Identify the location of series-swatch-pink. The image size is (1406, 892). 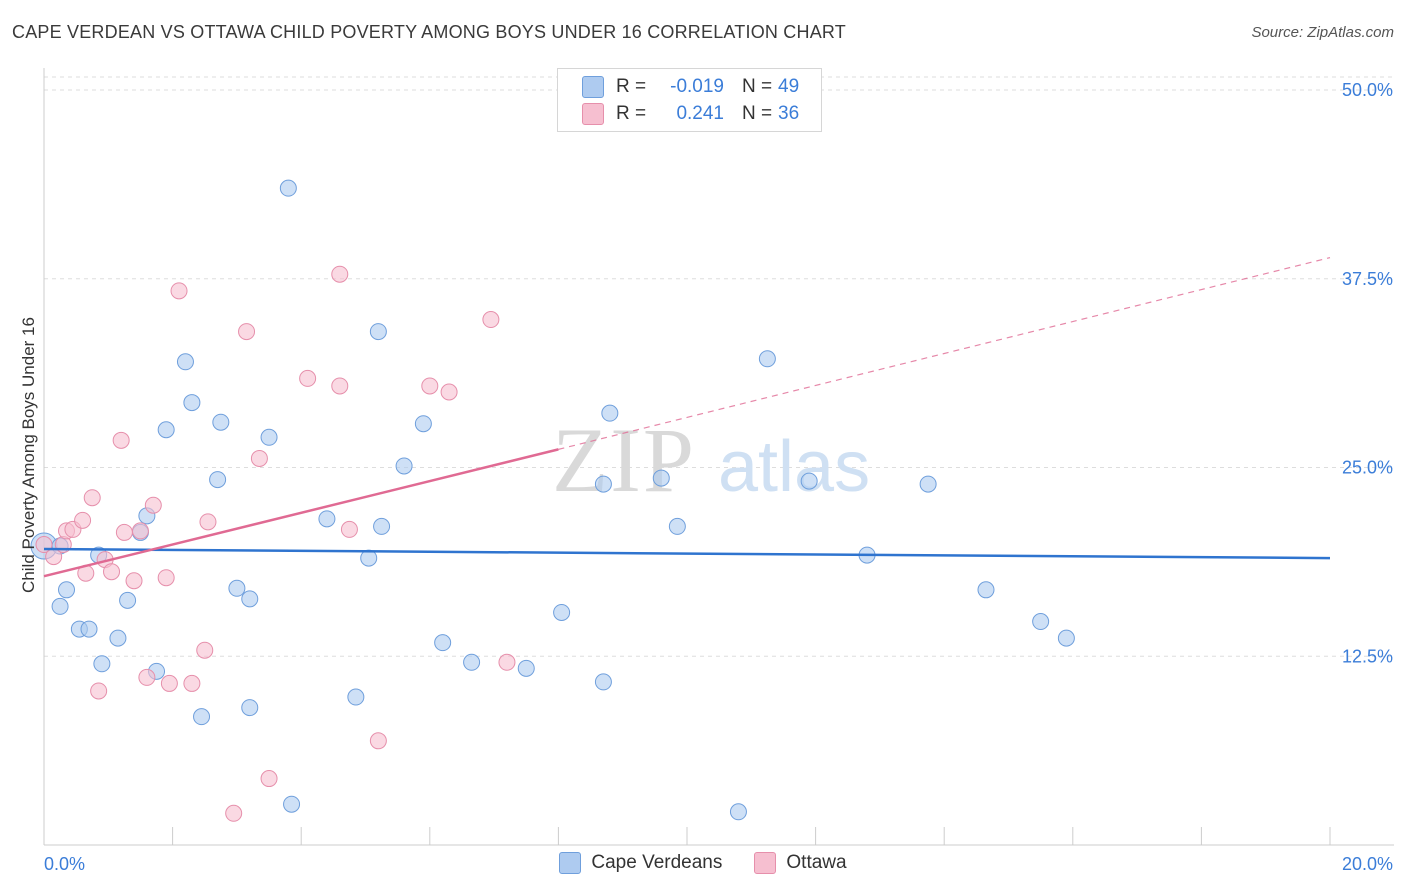
(765, 863).